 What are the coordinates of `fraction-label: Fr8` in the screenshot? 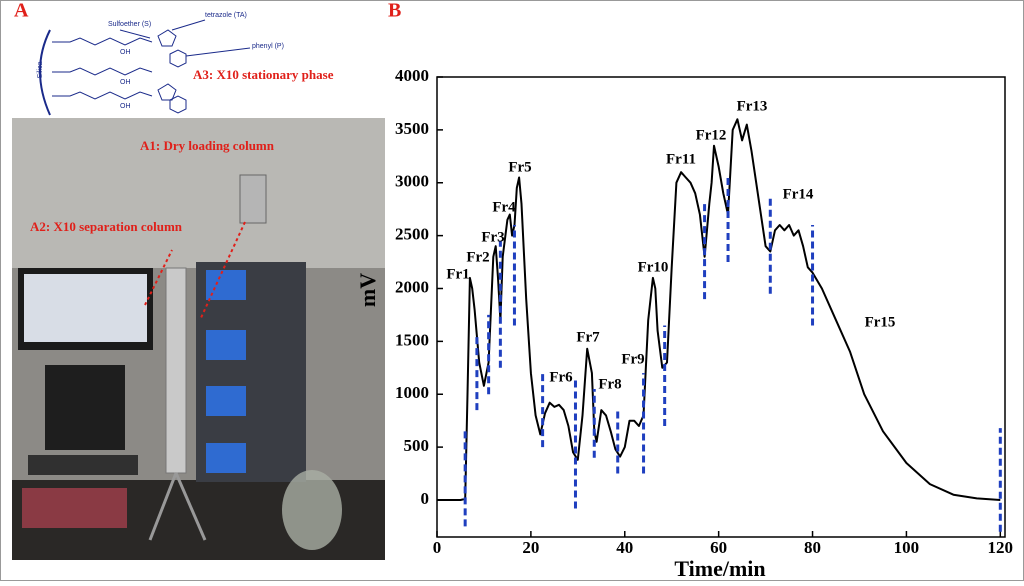 It's located at (609, 384).